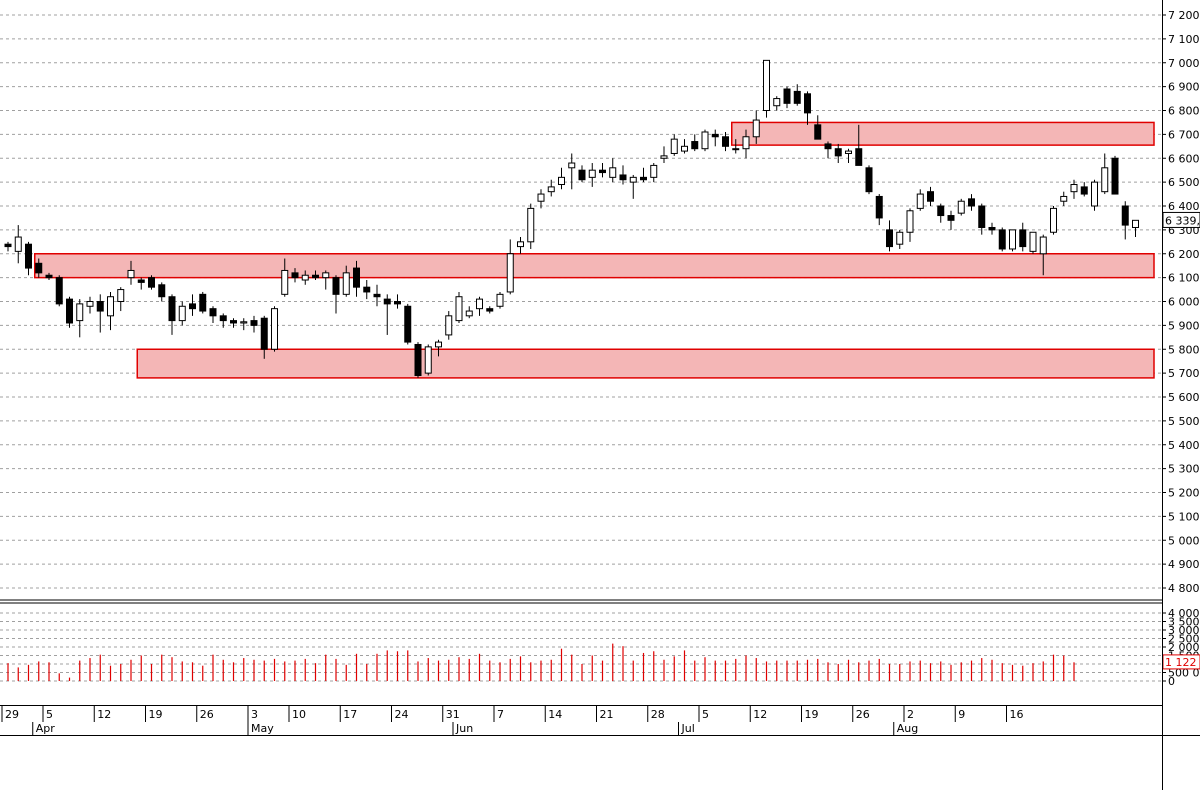 The width and height of the screenshot is (1200, 790). Describe the element at coordinates (1184, 639) in the screenshot. I see `volume-tick-label: 2 500 000` at that location.